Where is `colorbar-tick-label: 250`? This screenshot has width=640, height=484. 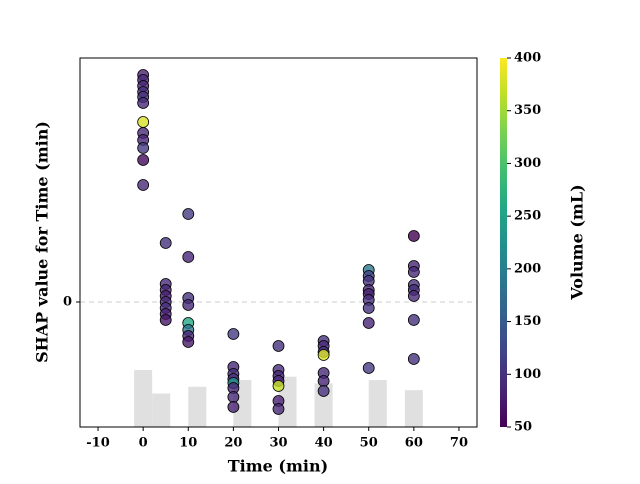
colorbar-tick-label: 250 is located at coordinates (527, 216).